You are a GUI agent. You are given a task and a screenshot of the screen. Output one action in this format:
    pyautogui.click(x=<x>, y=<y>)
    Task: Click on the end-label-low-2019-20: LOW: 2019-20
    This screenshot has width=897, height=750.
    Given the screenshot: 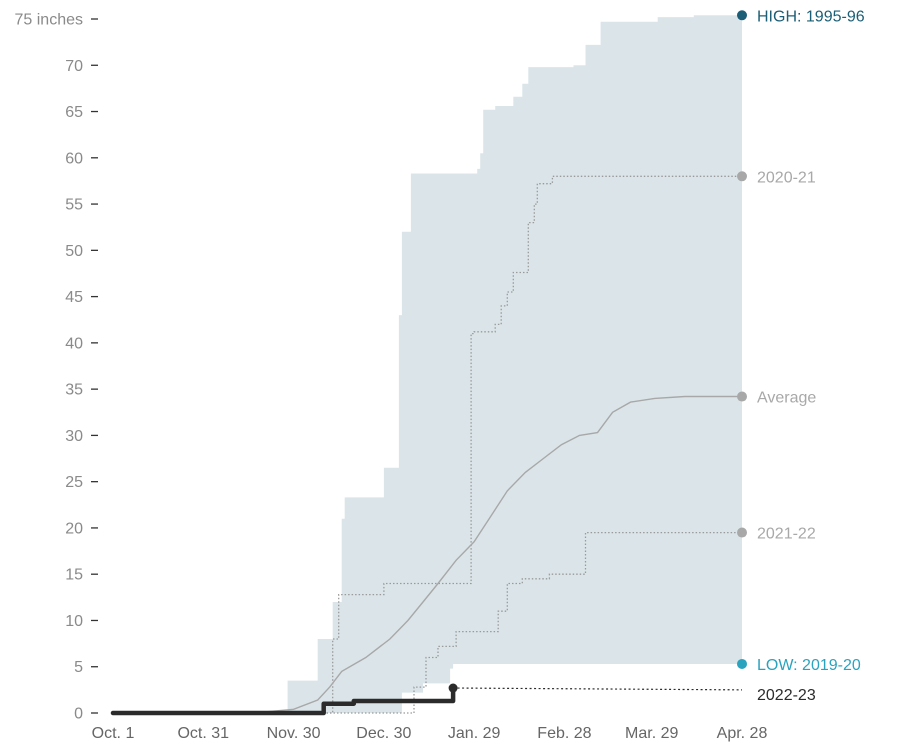 What is the action you would take?
    pyautogui.click(x=809, y=665)
    